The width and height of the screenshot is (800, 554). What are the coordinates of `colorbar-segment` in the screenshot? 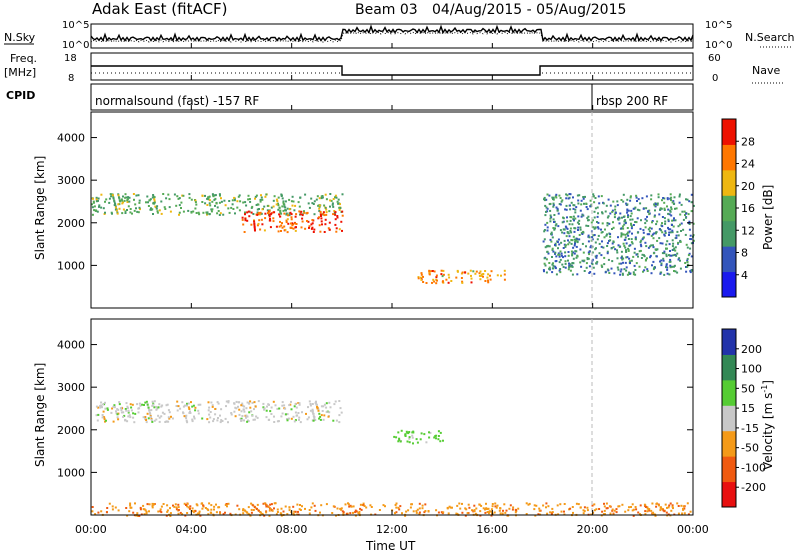 It's located at (729, 367).